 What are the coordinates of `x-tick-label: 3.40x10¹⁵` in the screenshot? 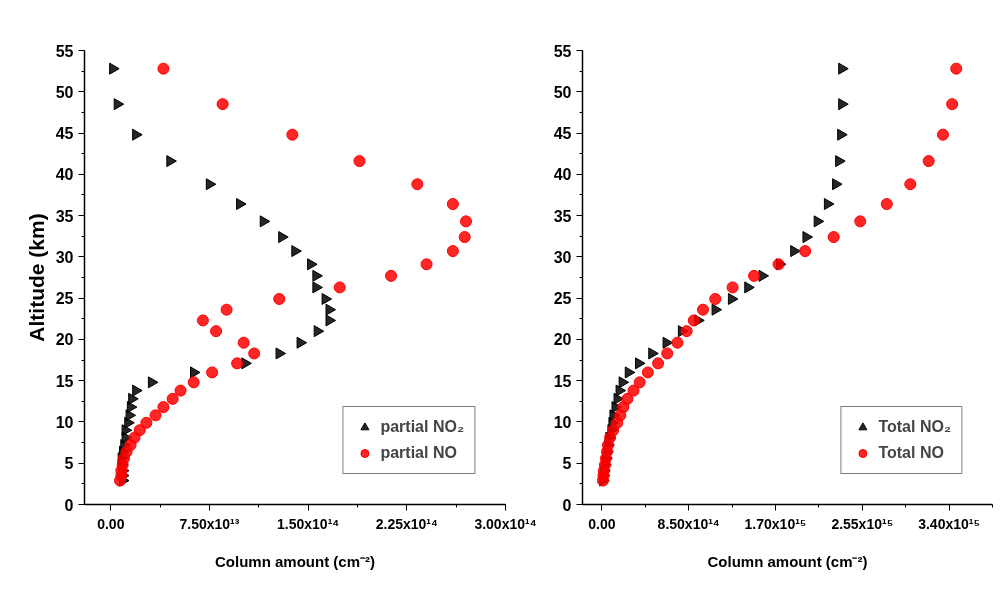 It's located at (949, 523).